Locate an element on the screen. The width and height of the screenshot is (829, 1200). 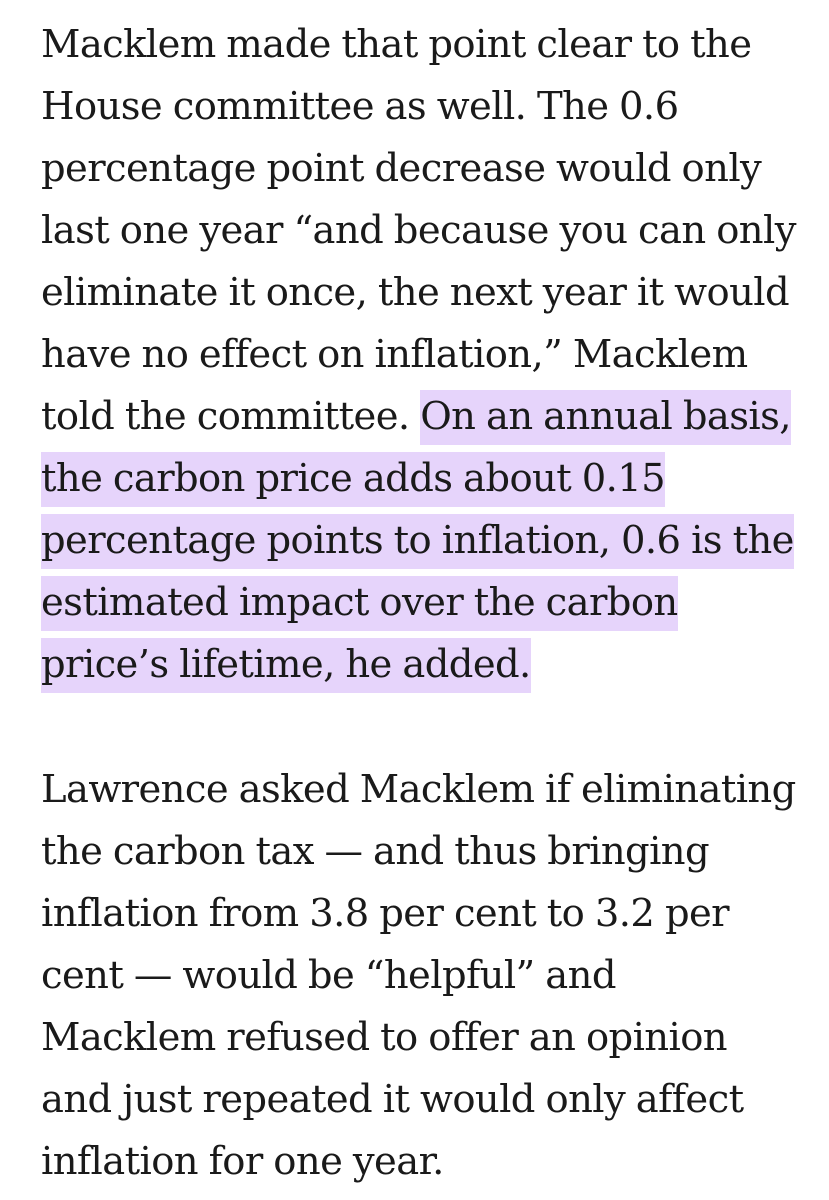
highlighted-text: price’s lifetime, he added. is located at coordinates (286, 665).